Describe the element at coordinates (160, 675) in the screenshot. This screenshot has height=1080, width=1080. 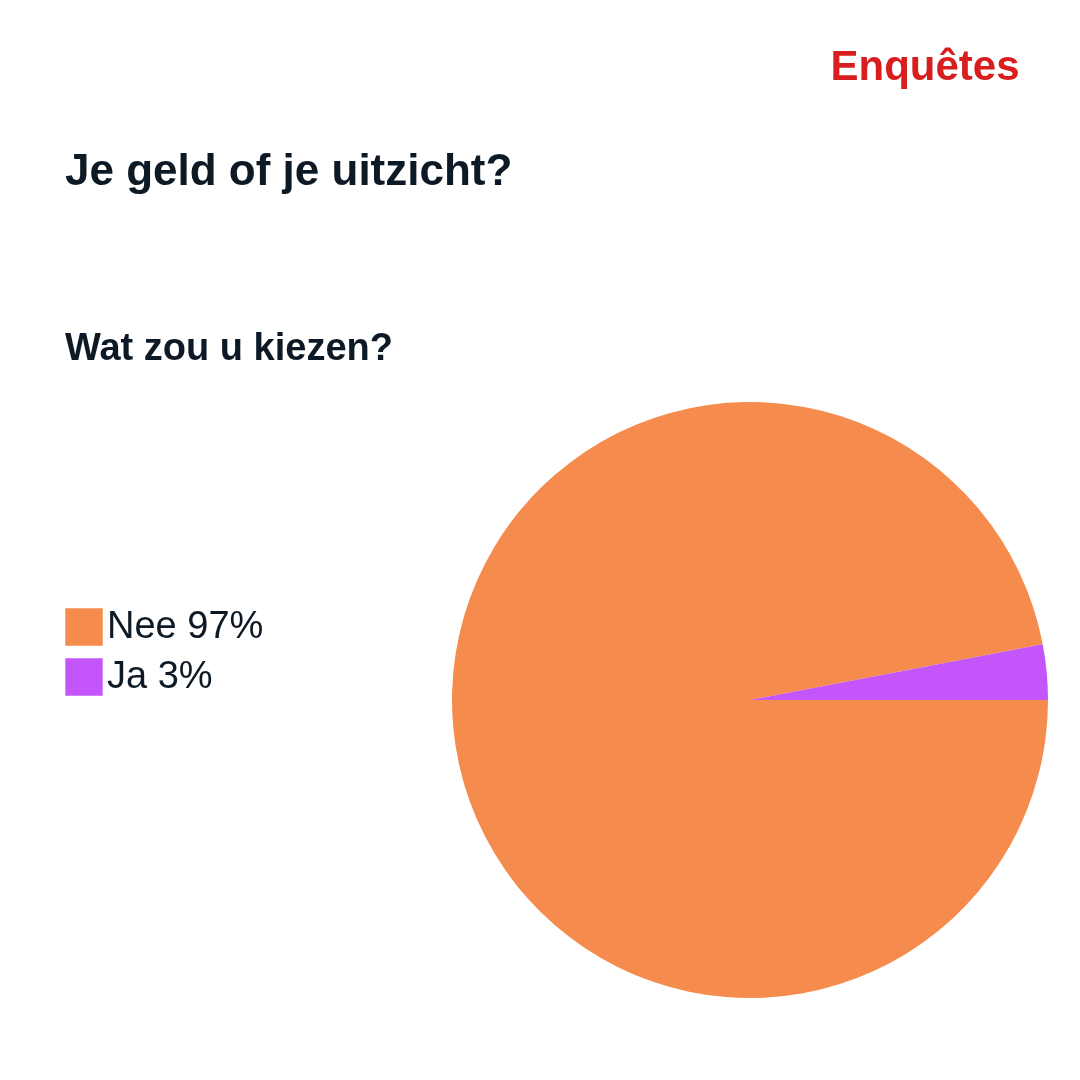
I see `legend-label: Ja 3%` at that location.